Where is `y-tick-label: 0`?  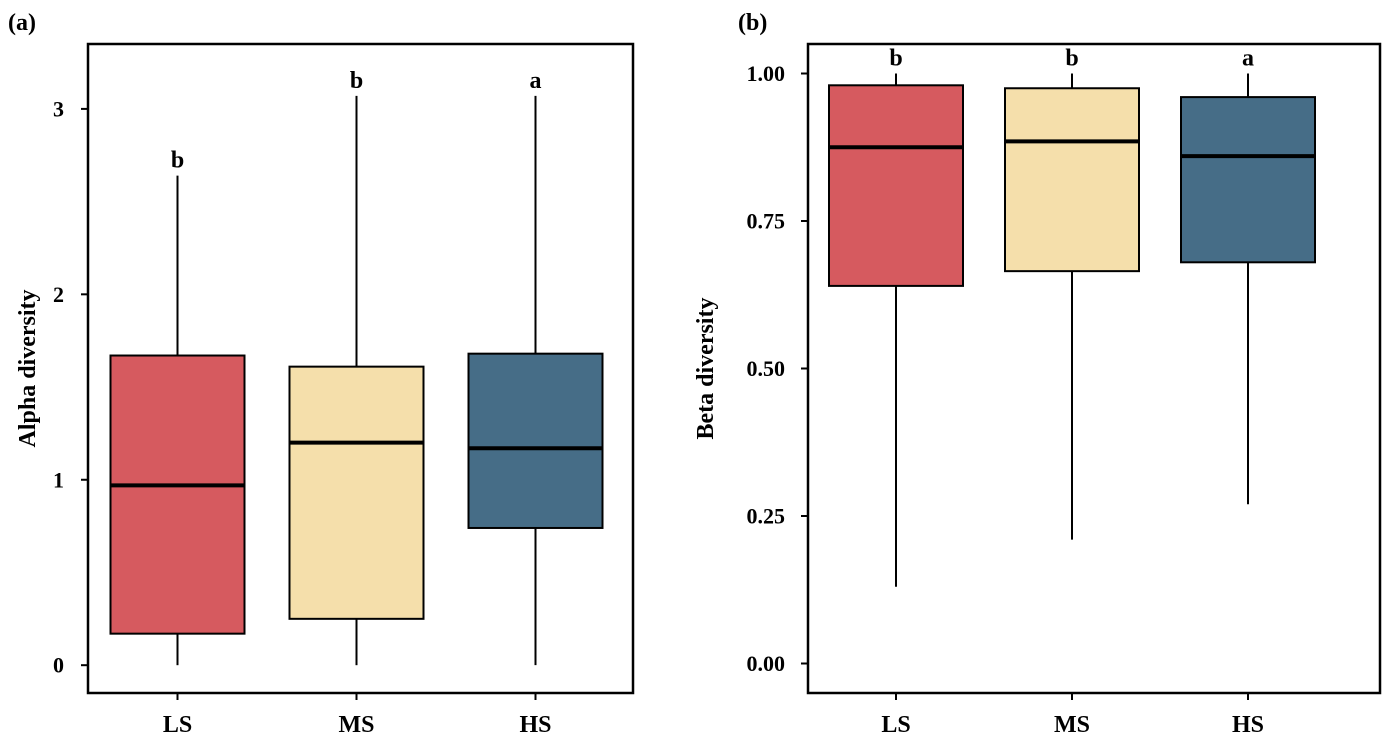
y-tick-label: 0 is located at coordinates (58, 665).